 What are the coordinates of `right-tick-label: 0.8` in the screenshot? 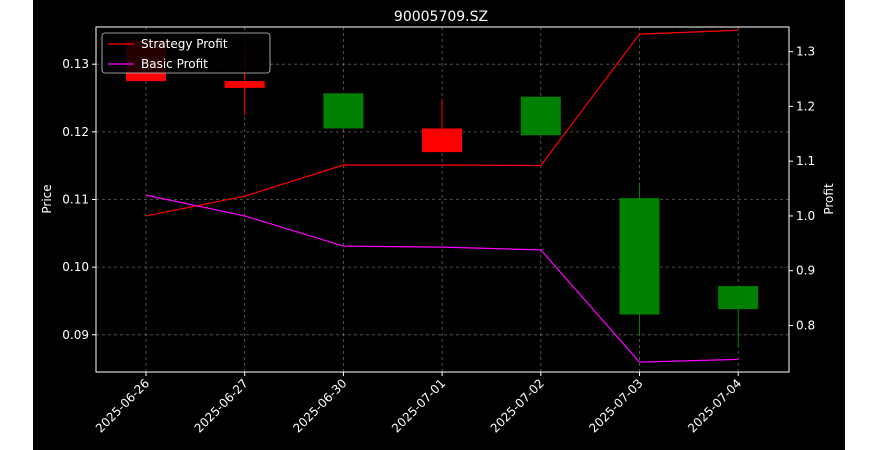 It's located at (805, 325).